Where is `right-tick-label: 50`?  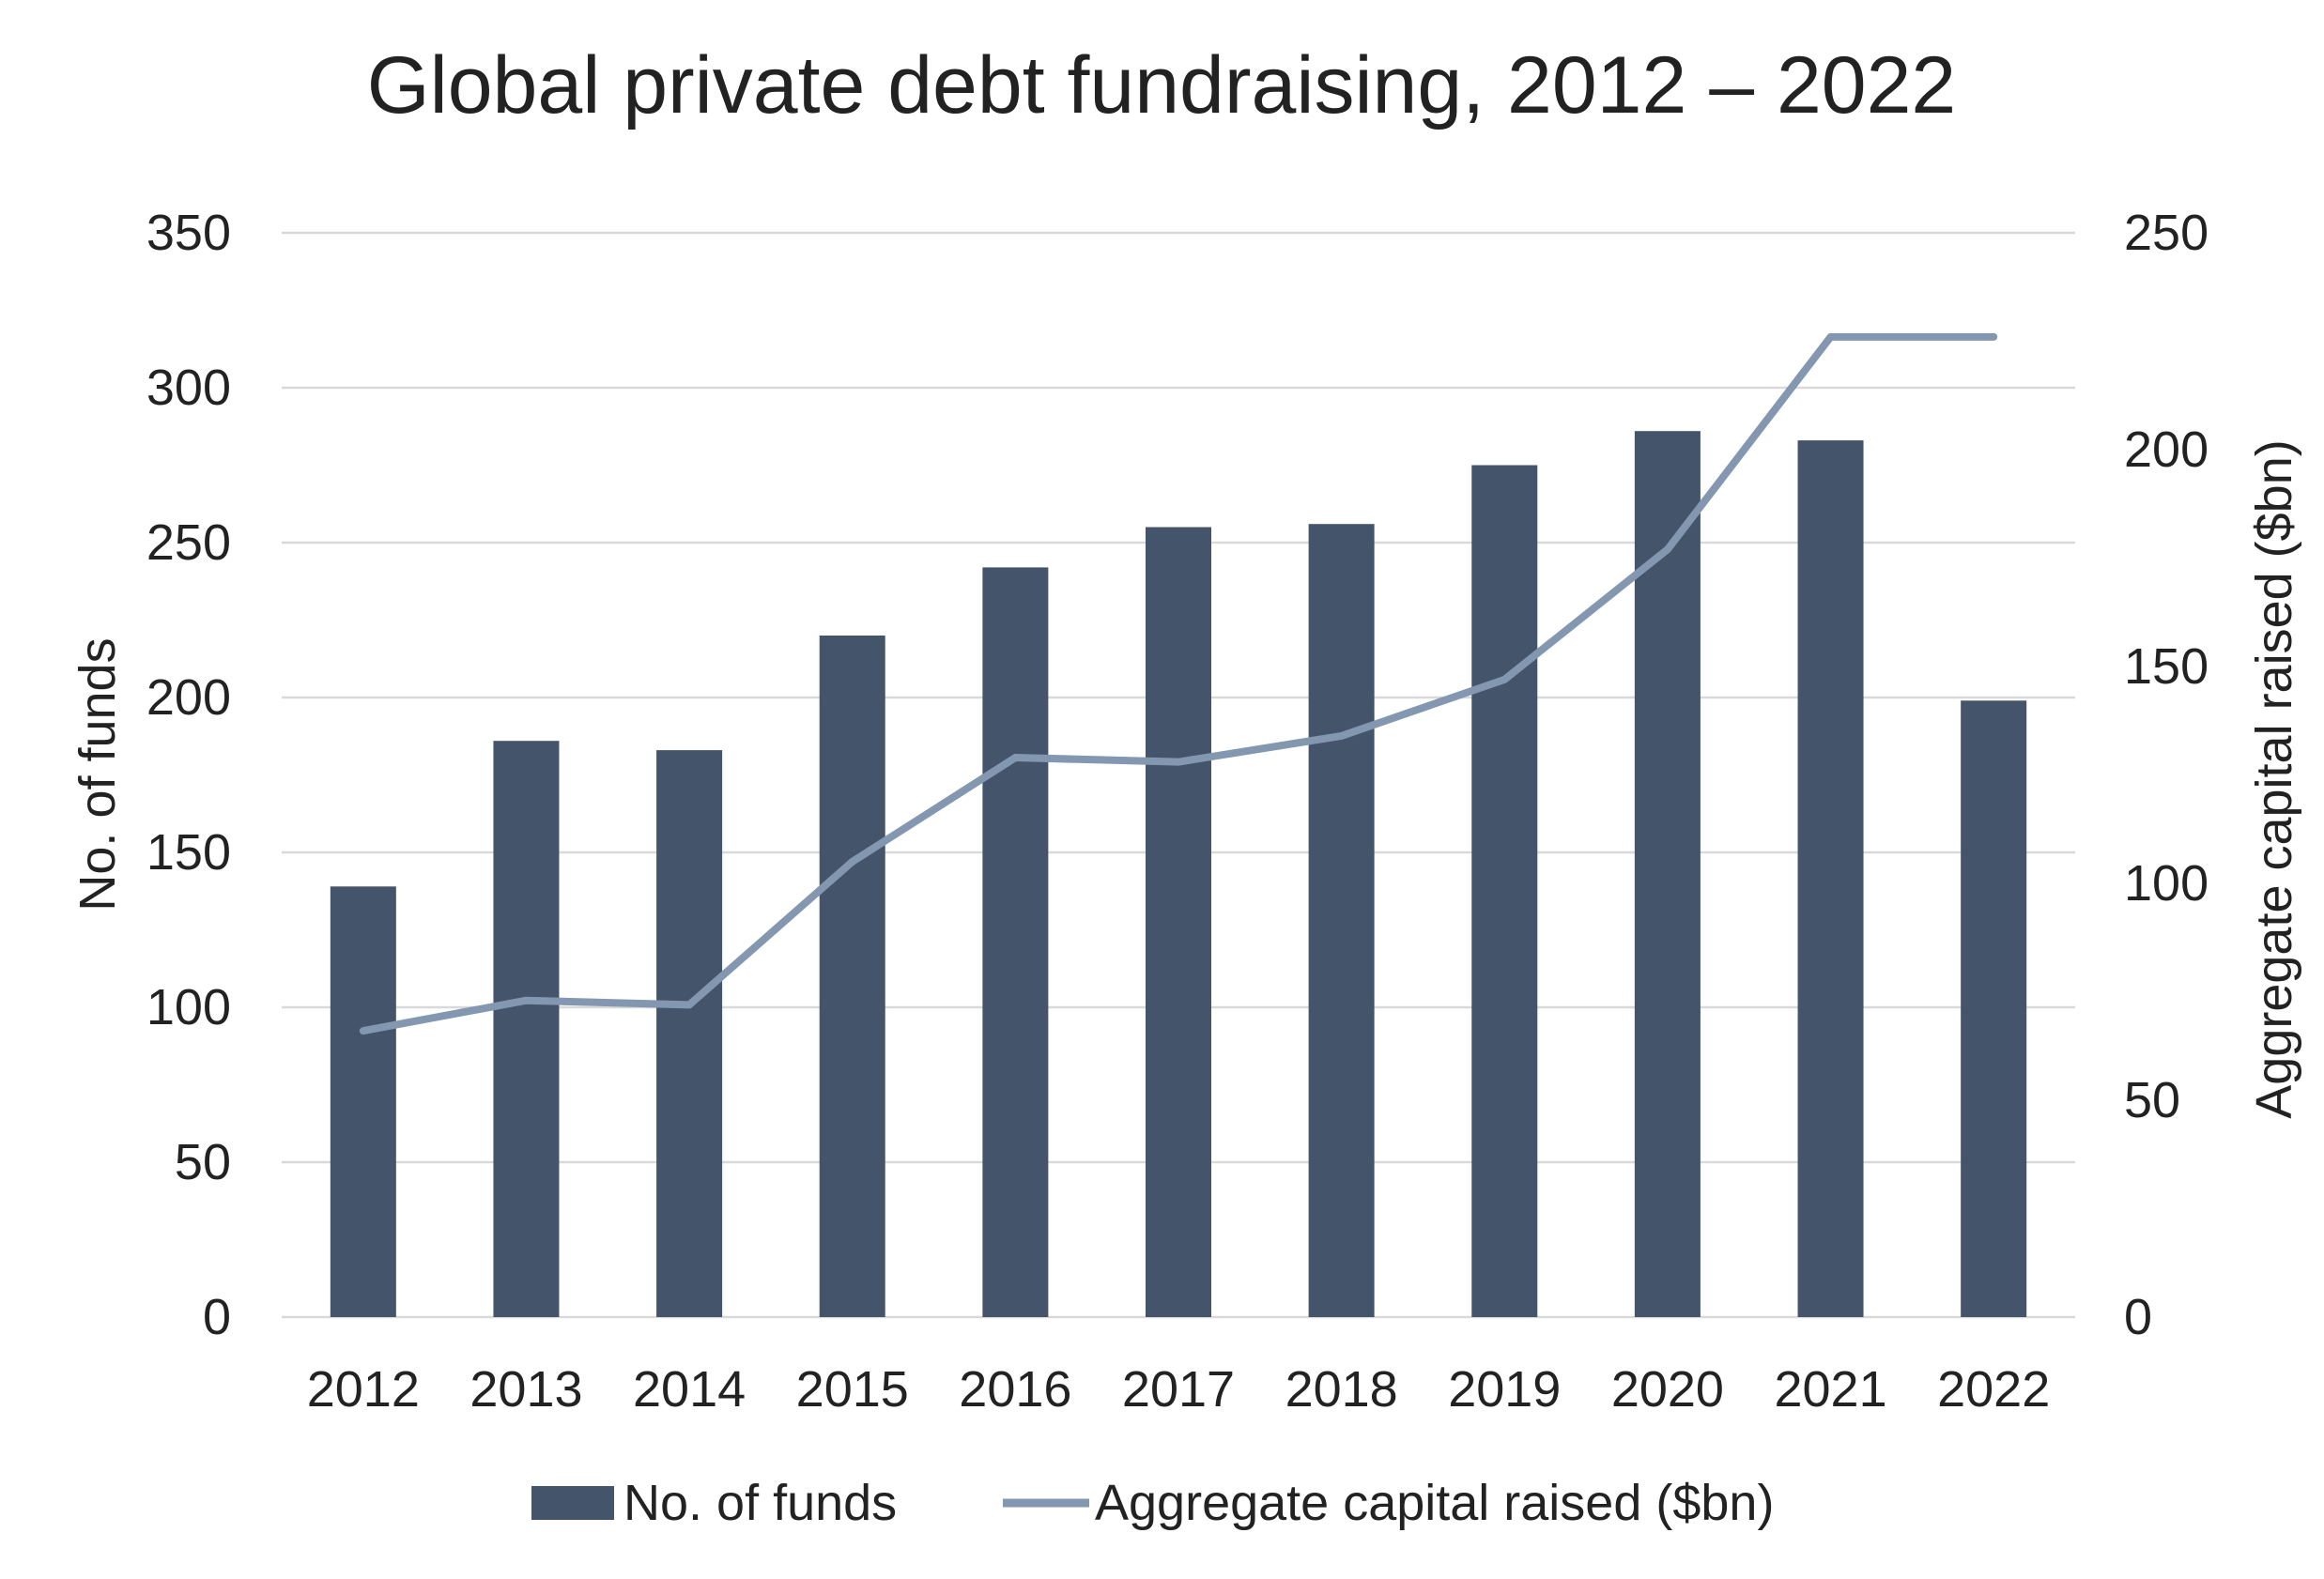 right-tick-label: 50 is located at coordinates (2152, 1100).